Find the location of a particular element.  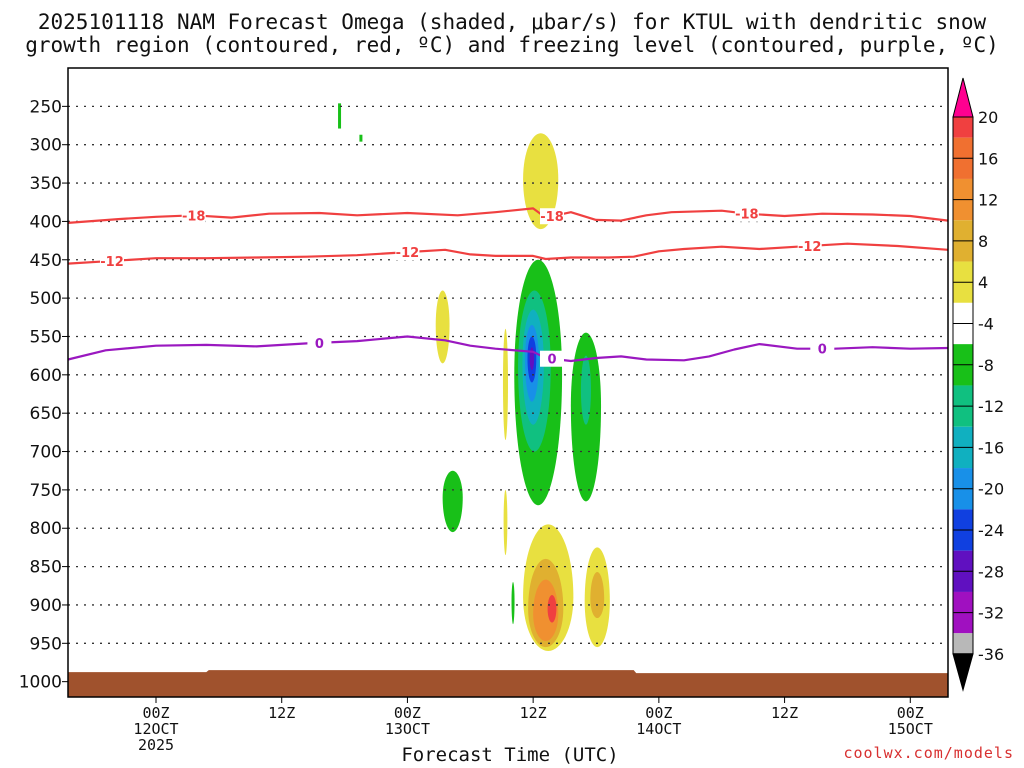

colorbar-label: 8 is located at coordinates (983, 241).